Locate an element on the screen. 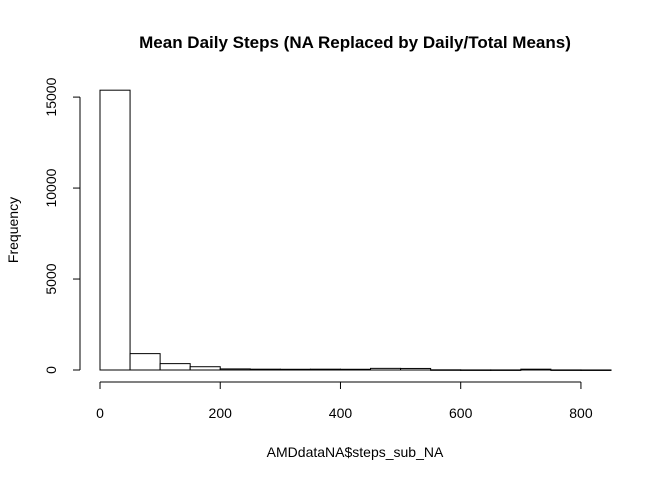  x-axis: 0 200 400 600 800 is located at coordinates (344, 401).